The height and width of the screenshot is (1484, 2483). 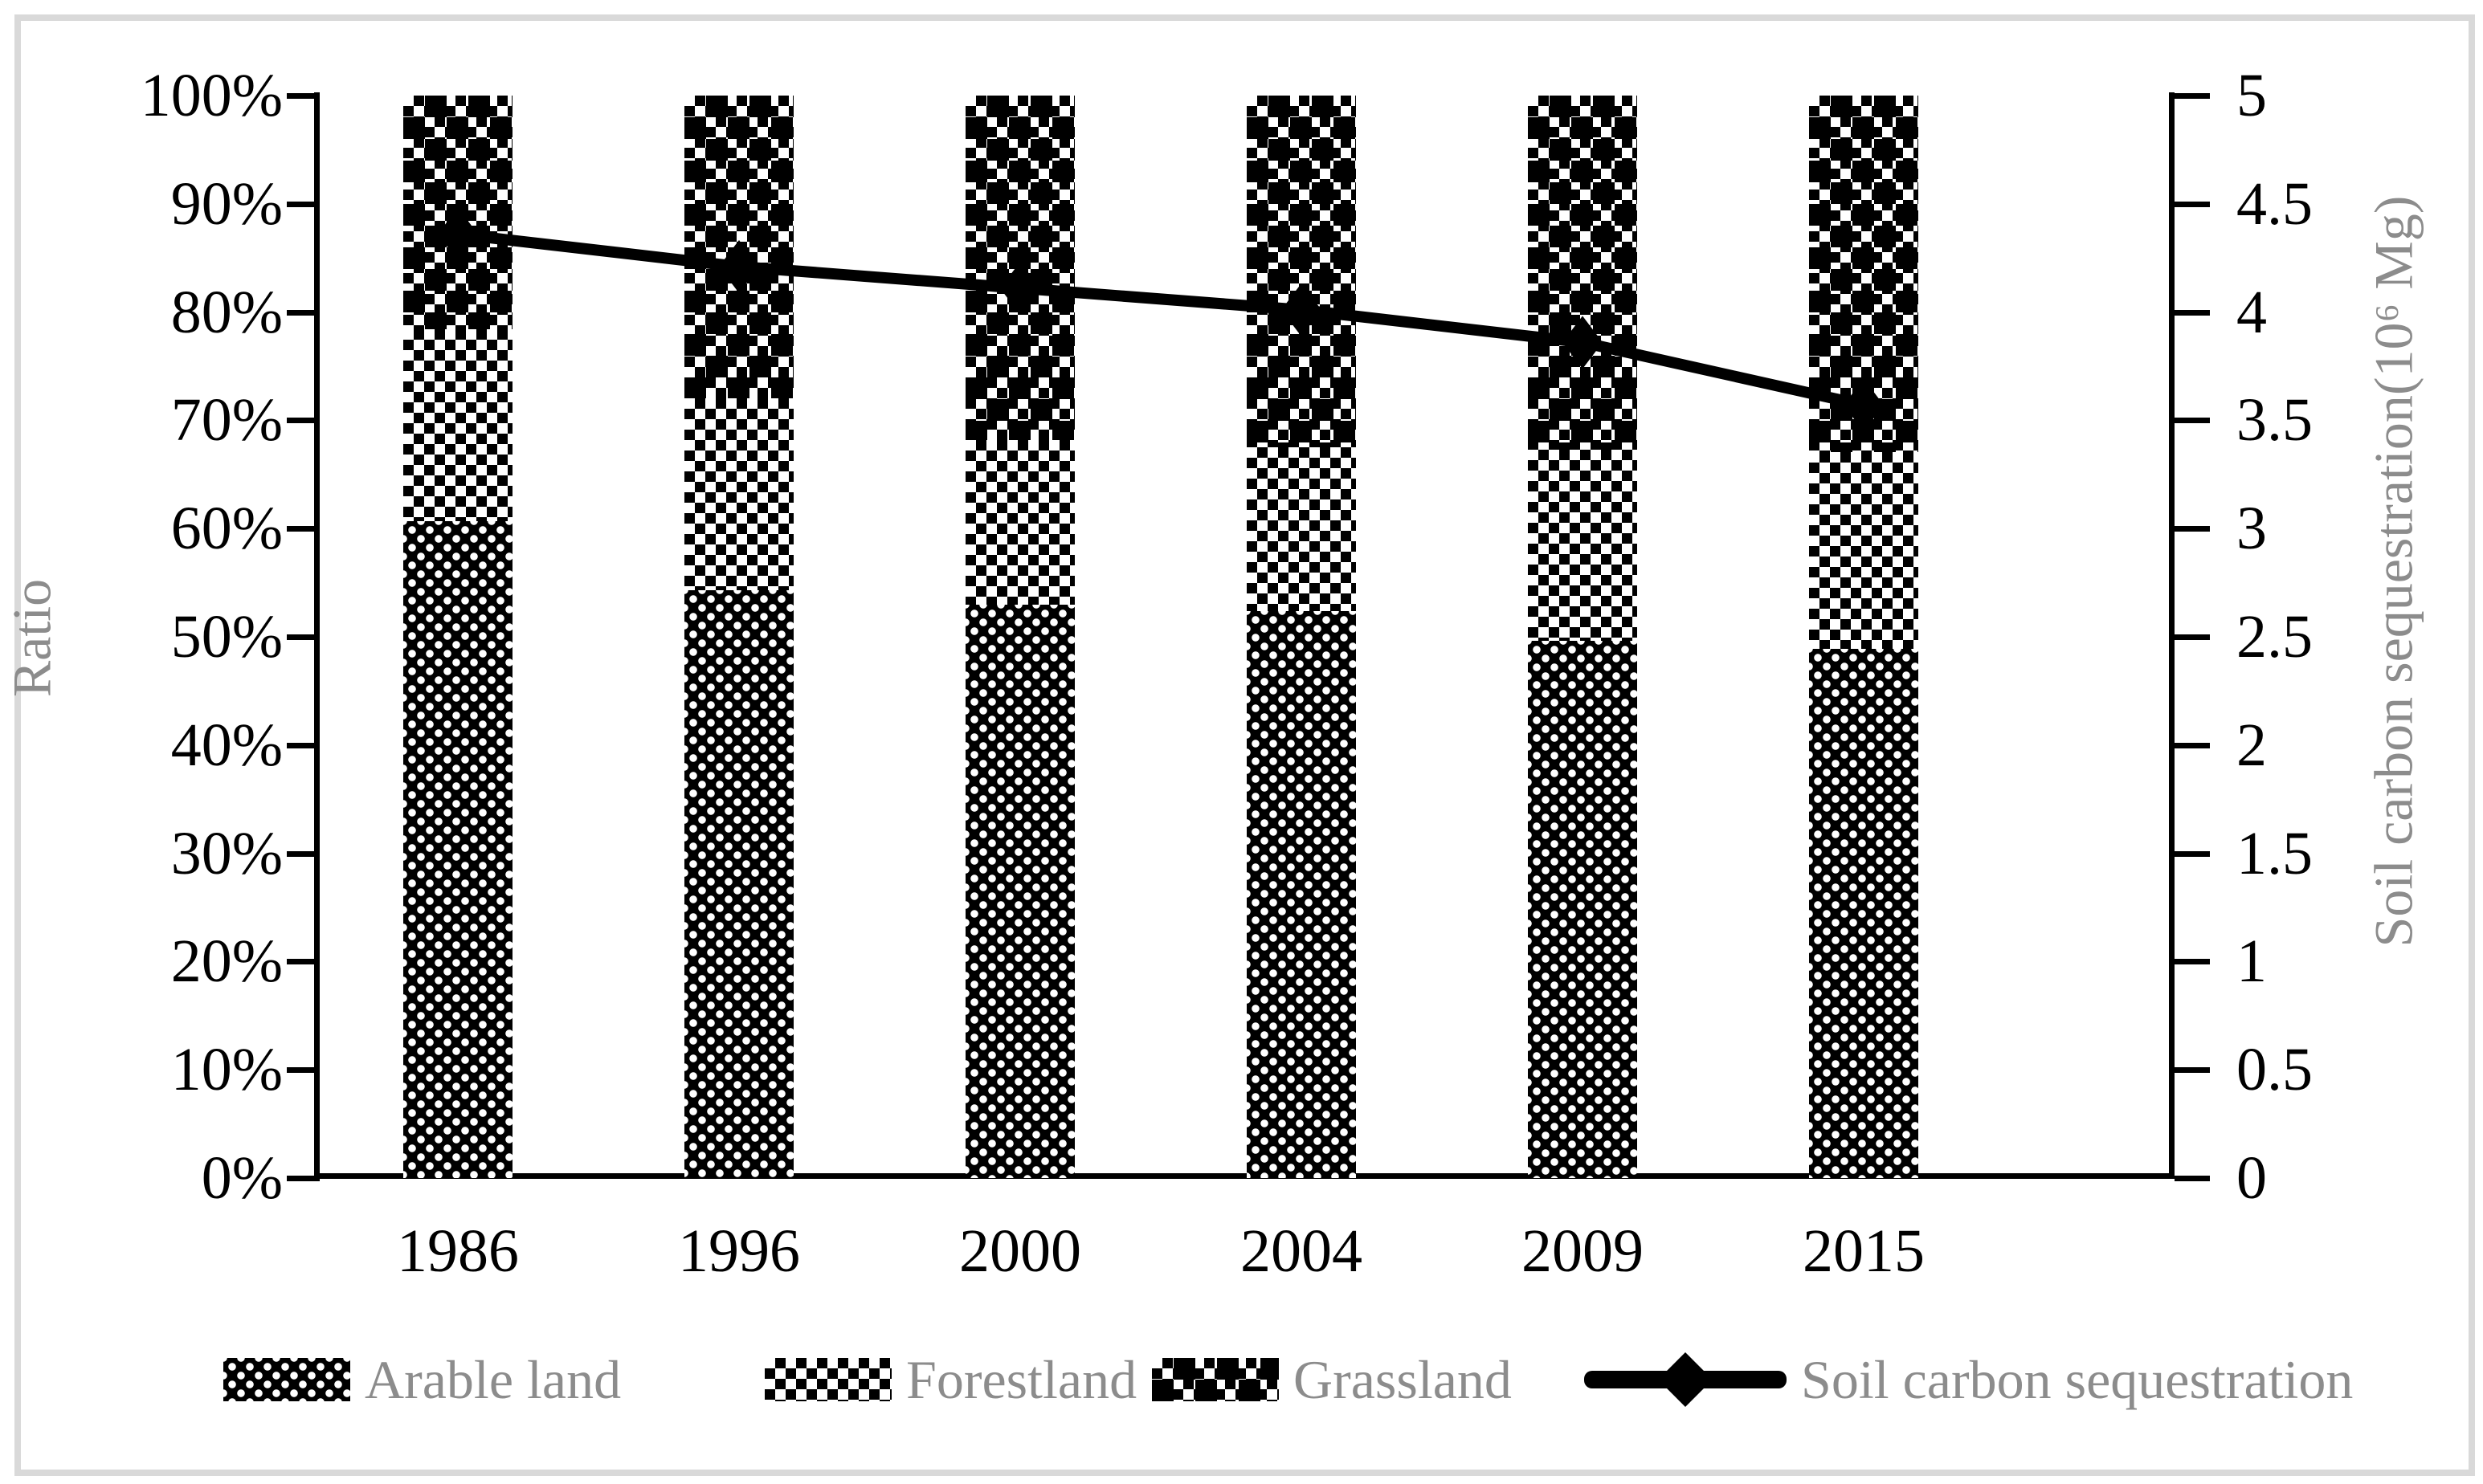 What do you see at coordinates (2274, 853) in the screenshot?
I see `right-axis-tick-label: 1.5` at bounding box center [2274, 853].